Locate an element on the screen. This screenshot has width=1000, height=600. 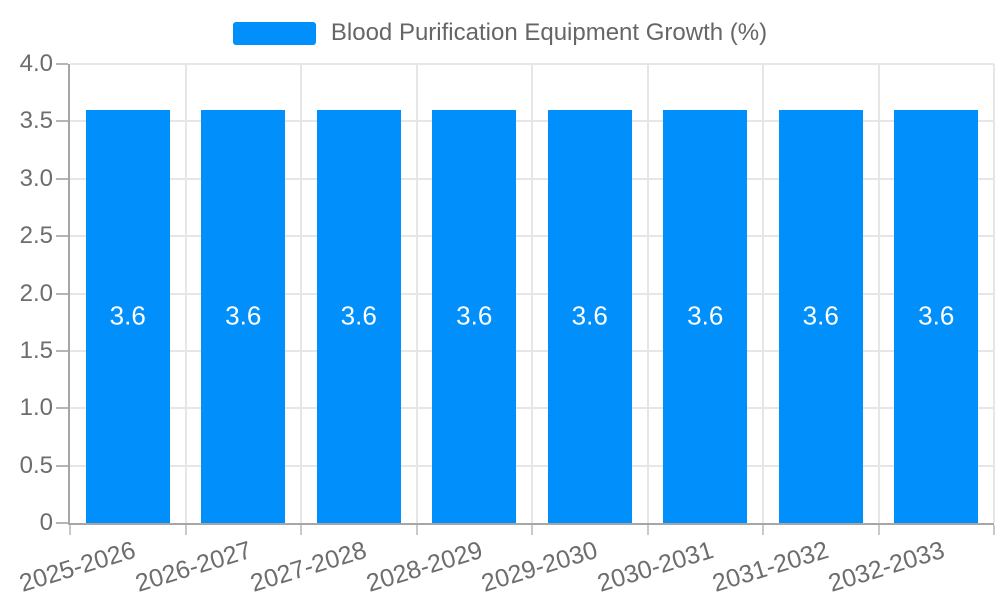
y-axis-tick-label: 2.0 is located at coordinates (36, 293).